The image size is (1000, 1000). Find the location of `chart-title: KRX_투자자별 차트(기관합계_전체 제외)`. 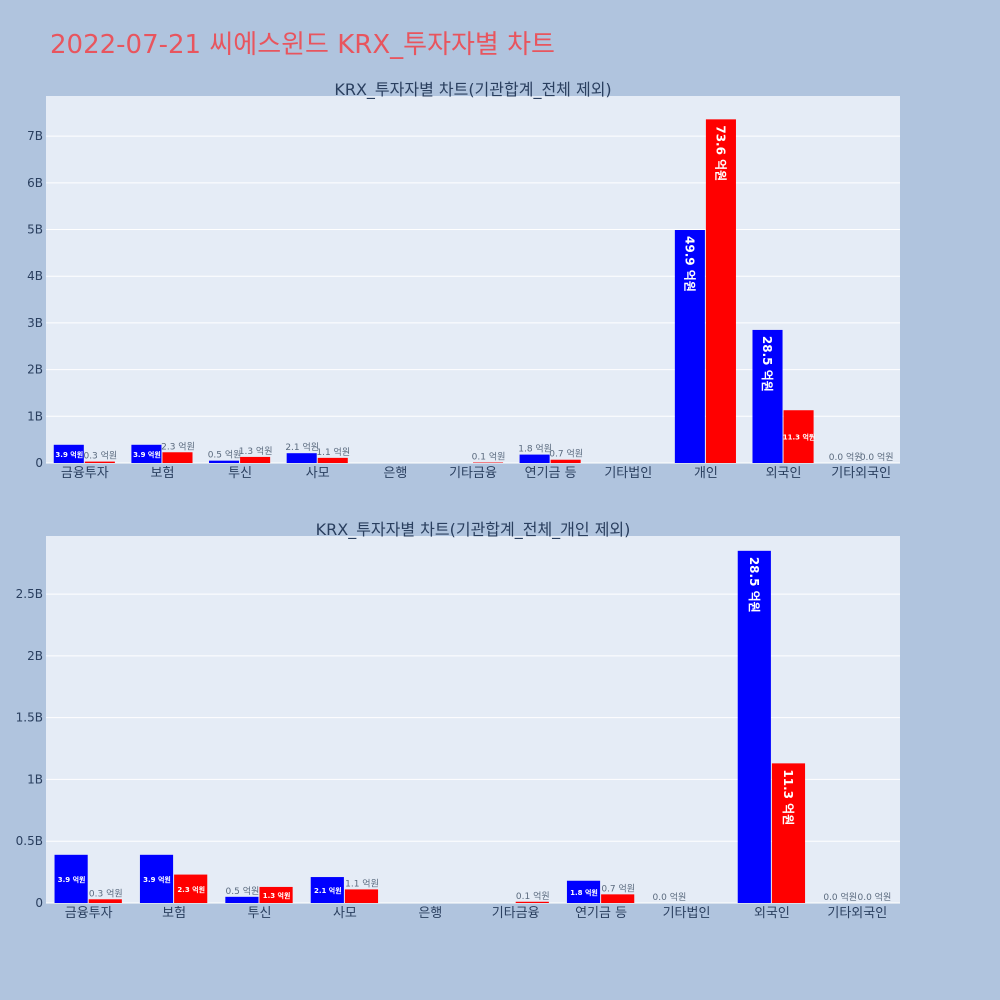

chart-title: KRX_투자자별 차트(기관합계_전체 제외) is located at coordinates (472, 90).